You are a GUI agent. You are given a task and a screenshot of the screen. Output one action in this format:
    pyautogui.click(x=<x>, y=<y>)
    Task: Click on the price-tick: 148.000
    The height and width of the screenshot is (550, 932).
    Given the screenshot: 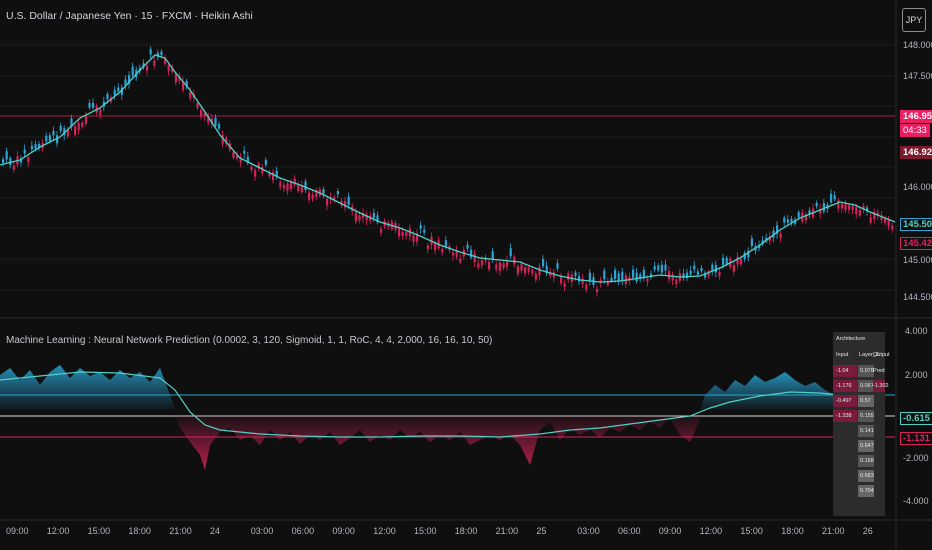 What is the action you would take?
    pyautogui.click(x=917, y=45)
    